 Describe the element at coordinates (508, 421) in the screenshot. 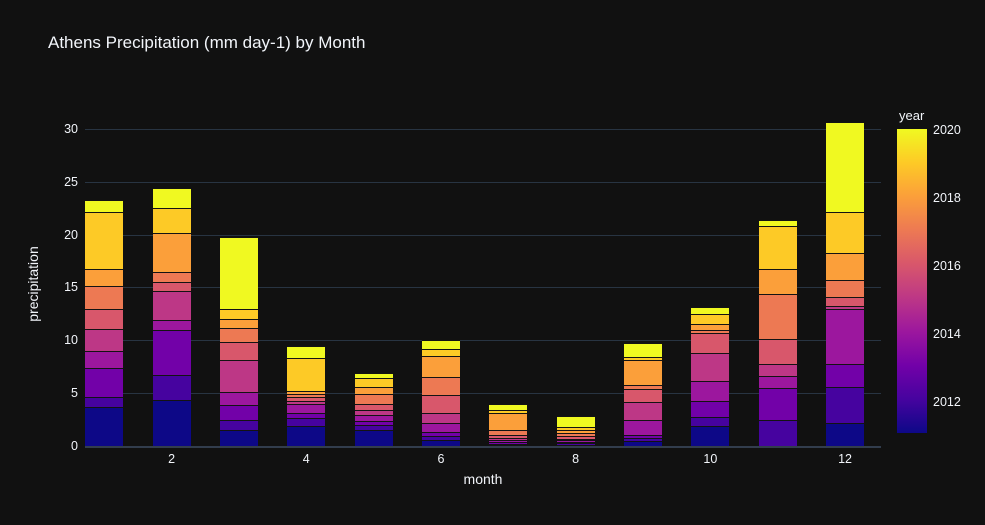

I see `bar-segment-month-7-year-2018` at that location.